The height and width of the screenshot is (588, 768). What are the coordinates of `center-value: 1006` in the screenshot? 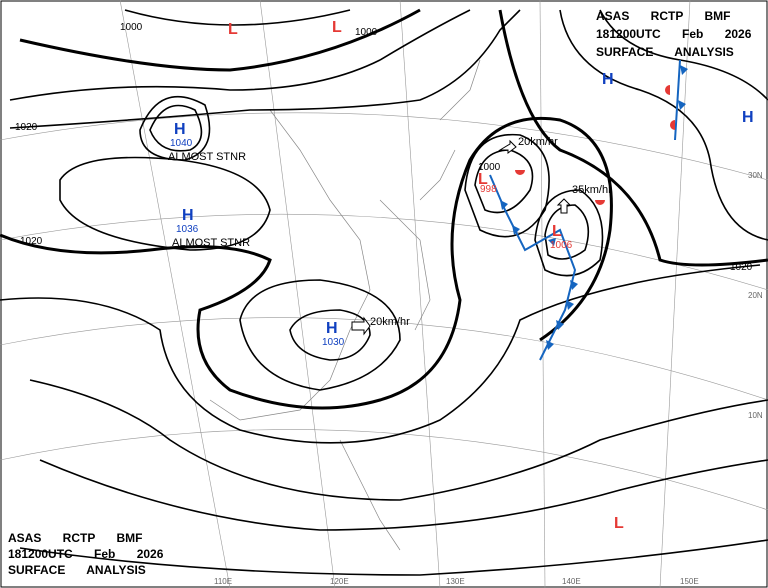 It's located at (561, 245).